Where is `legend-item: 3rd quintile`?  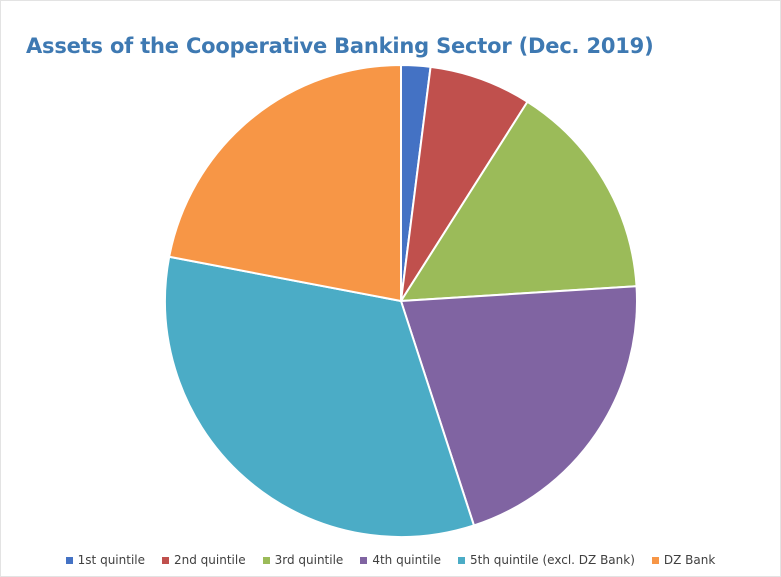
legend-item: 3rd quintile is located at coordinates (303, 560).